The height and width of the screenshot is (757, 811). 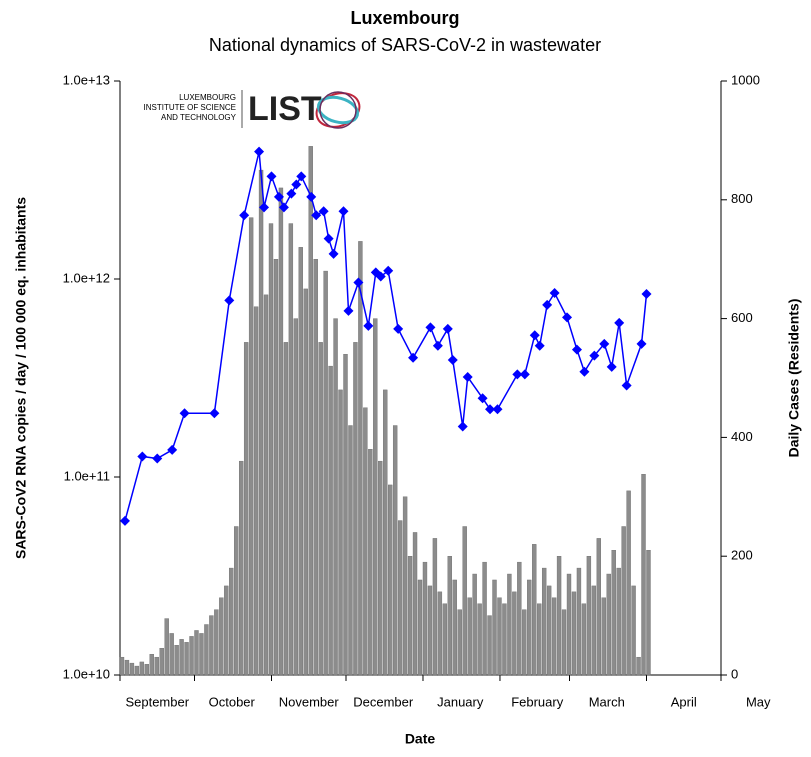 I want to click on chart-title: Luxembourg, so click(x=404, y=18).